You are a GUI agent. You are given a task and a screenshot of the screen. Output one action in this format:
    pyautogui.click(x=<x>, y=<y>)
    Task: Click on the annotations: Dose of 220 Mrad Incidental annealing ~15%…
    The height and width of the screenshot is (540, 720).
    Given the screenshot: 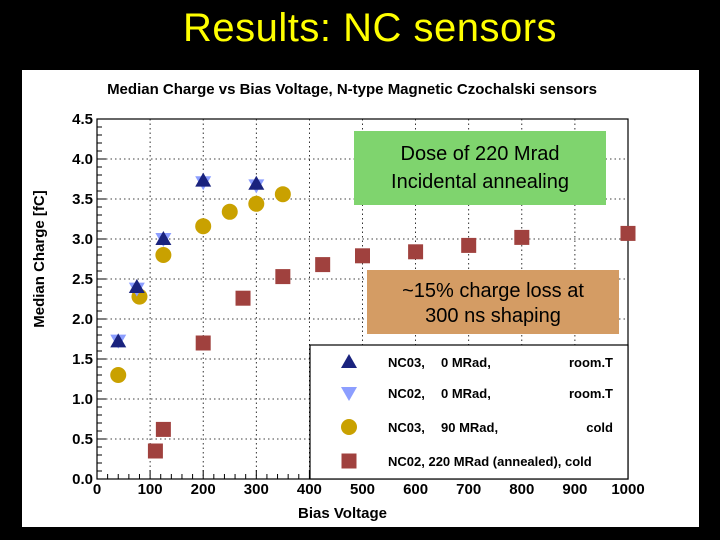 What is the action you would take?
    pyautogui.click(x=486, y=232)
    